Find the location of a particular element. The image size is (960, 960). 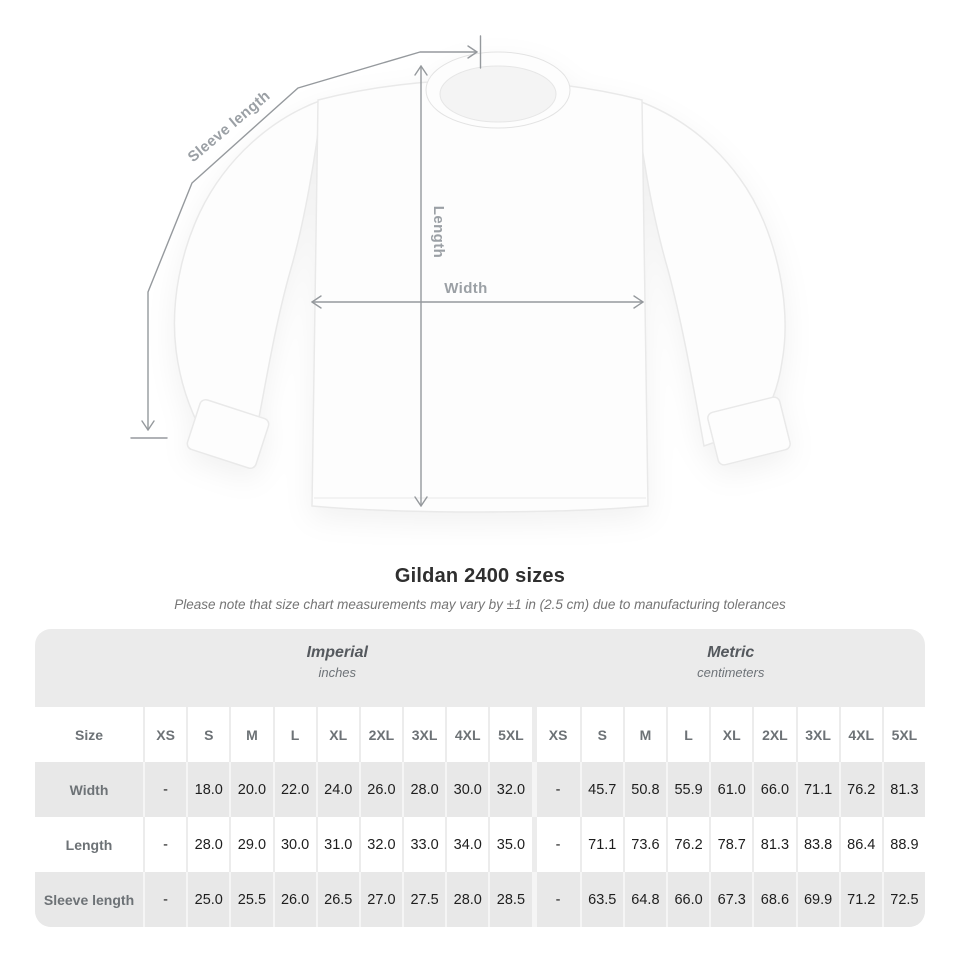

cell-length-imperial-4xl: 34.0 is located at coordinates (466, 844).